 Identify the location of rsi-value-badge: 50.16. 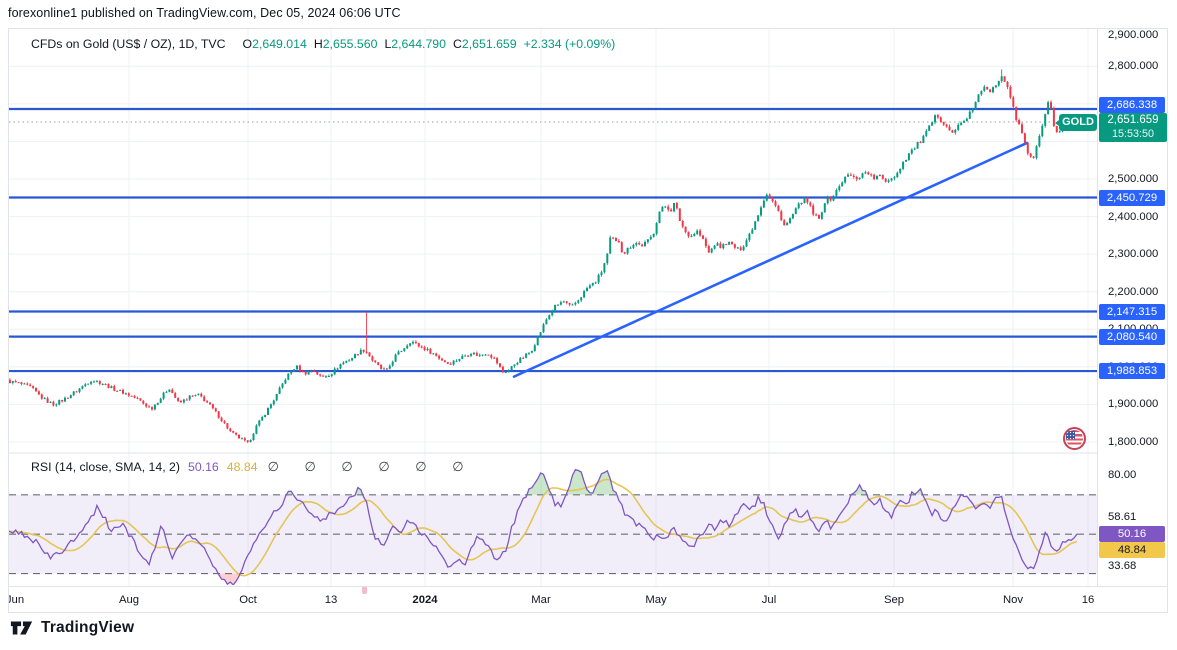
(1132, 533).